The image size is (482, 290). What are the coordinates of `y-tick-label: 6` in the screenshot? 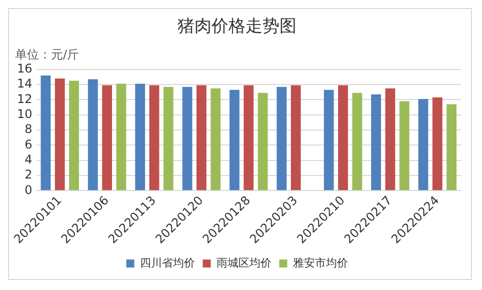 It's located at (28, 144).